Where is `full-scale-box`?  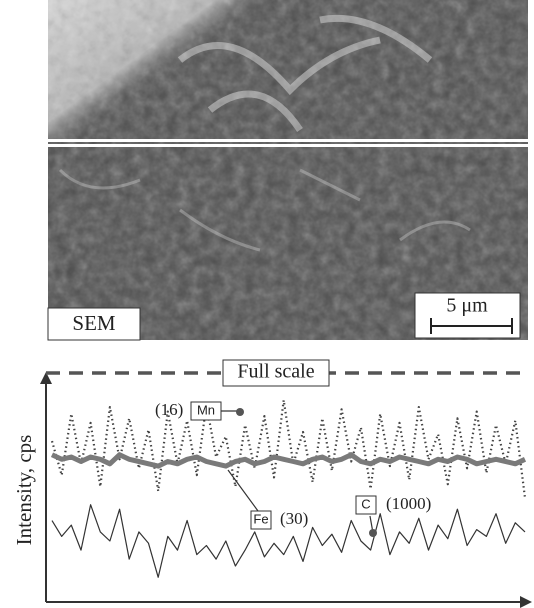
full-scale-box is located at coordinates (276, 373).